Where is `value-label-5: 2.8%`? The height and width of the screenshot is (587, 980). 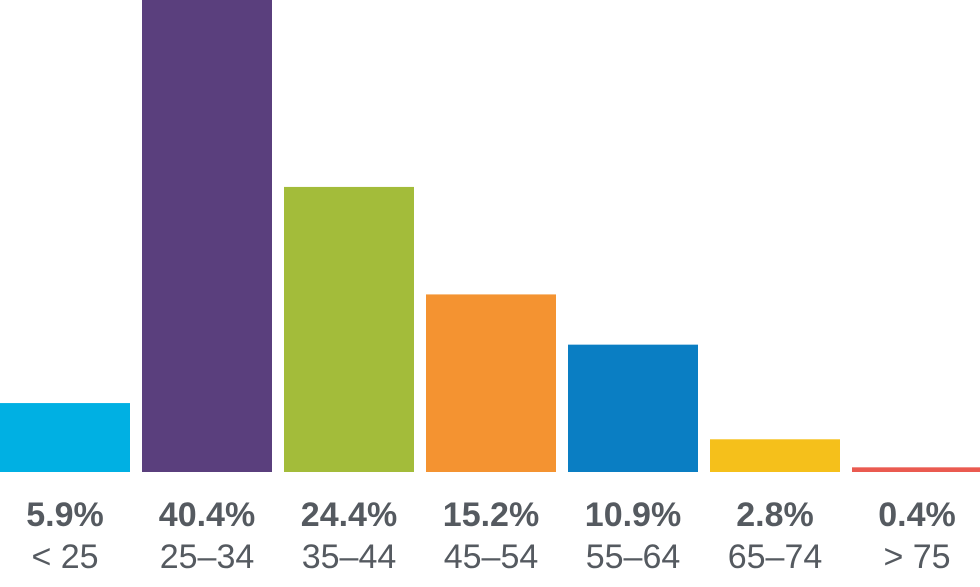 value-label-5: 2.8% is located at coordinates (775, 515).